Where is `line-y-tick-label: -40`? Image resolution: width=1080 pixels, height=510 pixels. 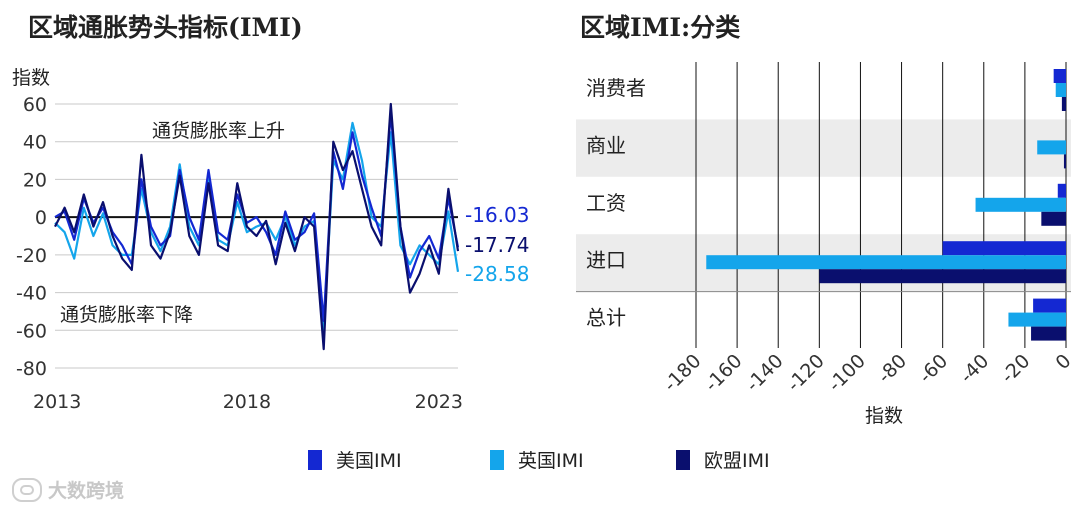
line-y-tick-label: -40 is located at coordinates (31, 294).